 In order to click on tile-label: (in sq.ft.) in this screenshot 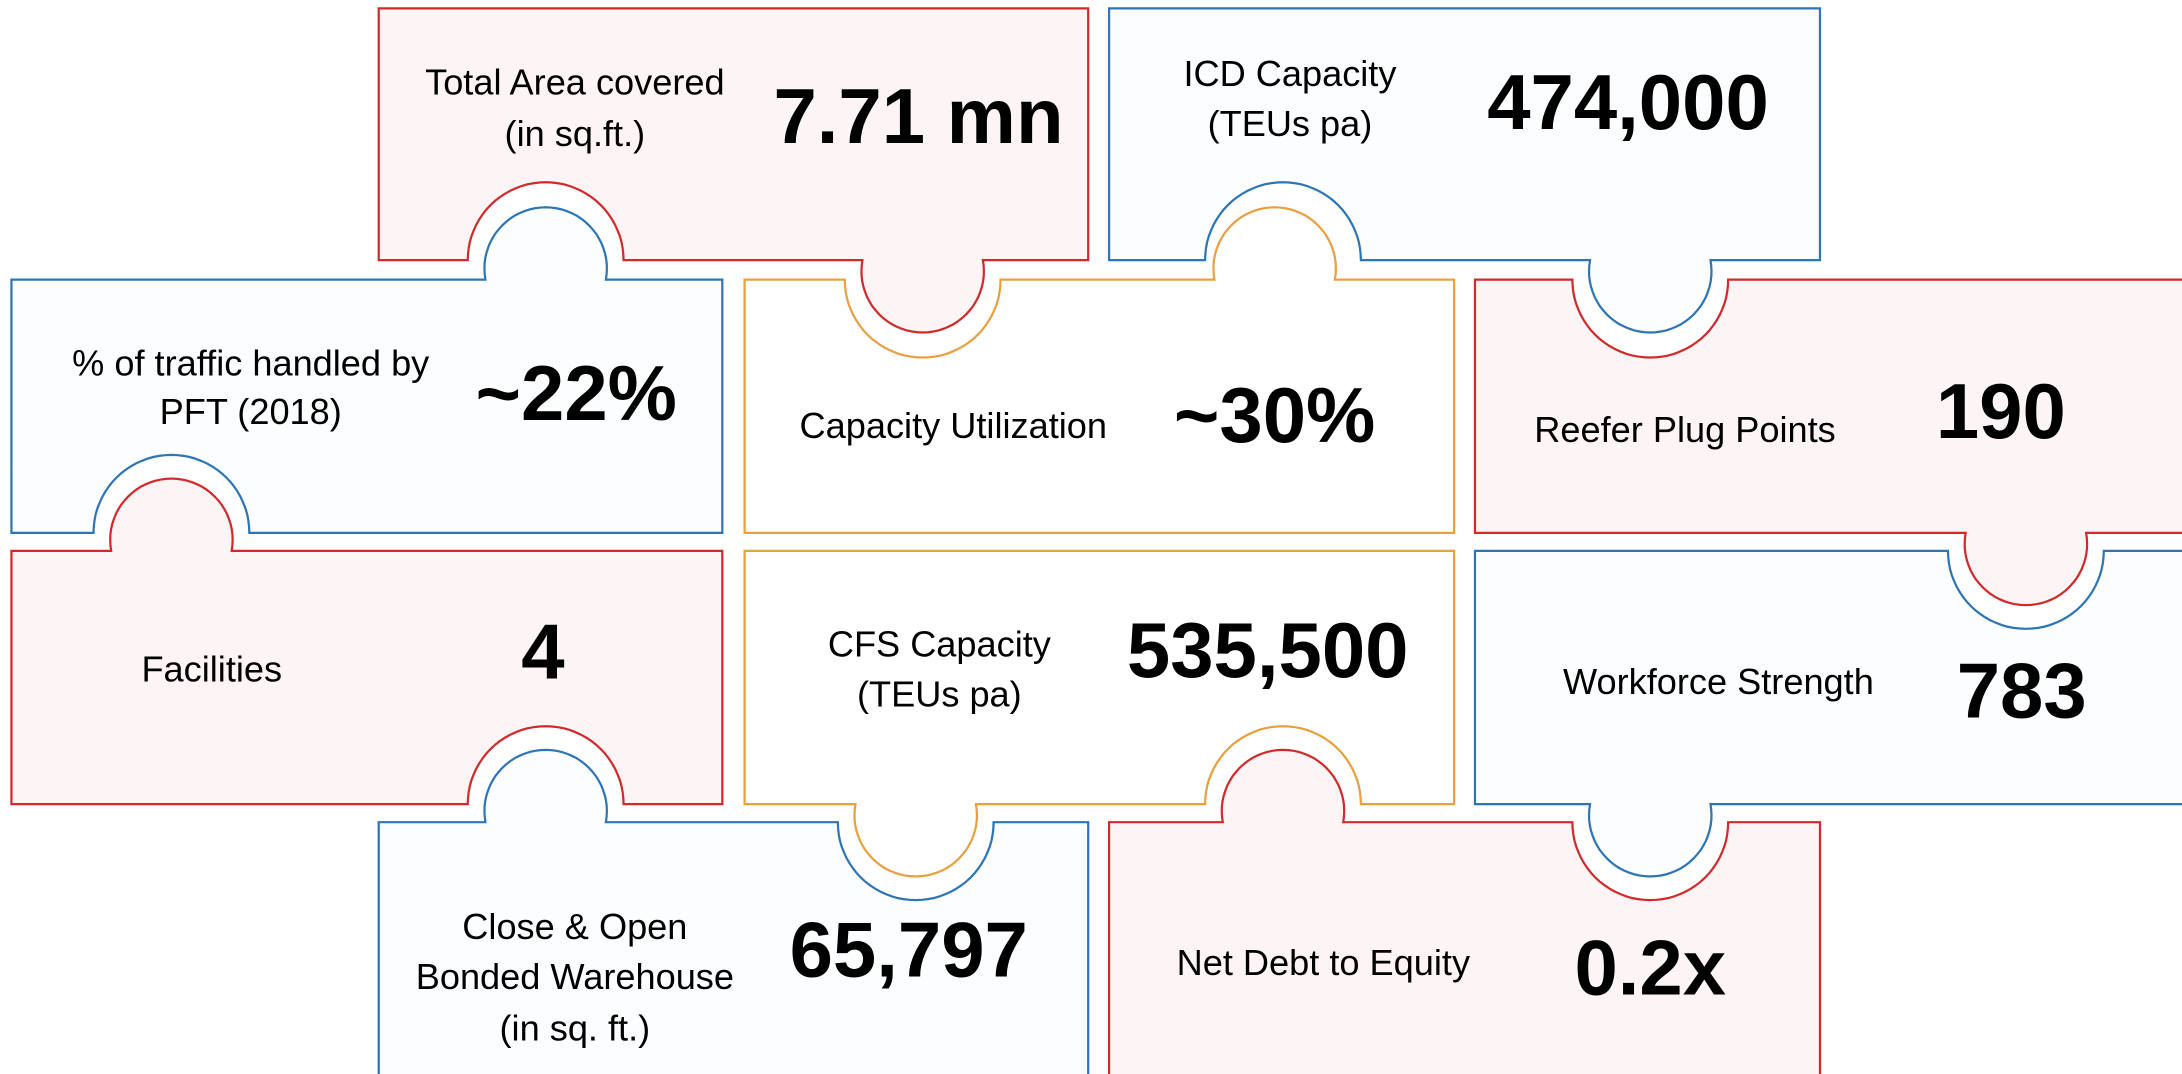, I will do `click(575, 133)`.